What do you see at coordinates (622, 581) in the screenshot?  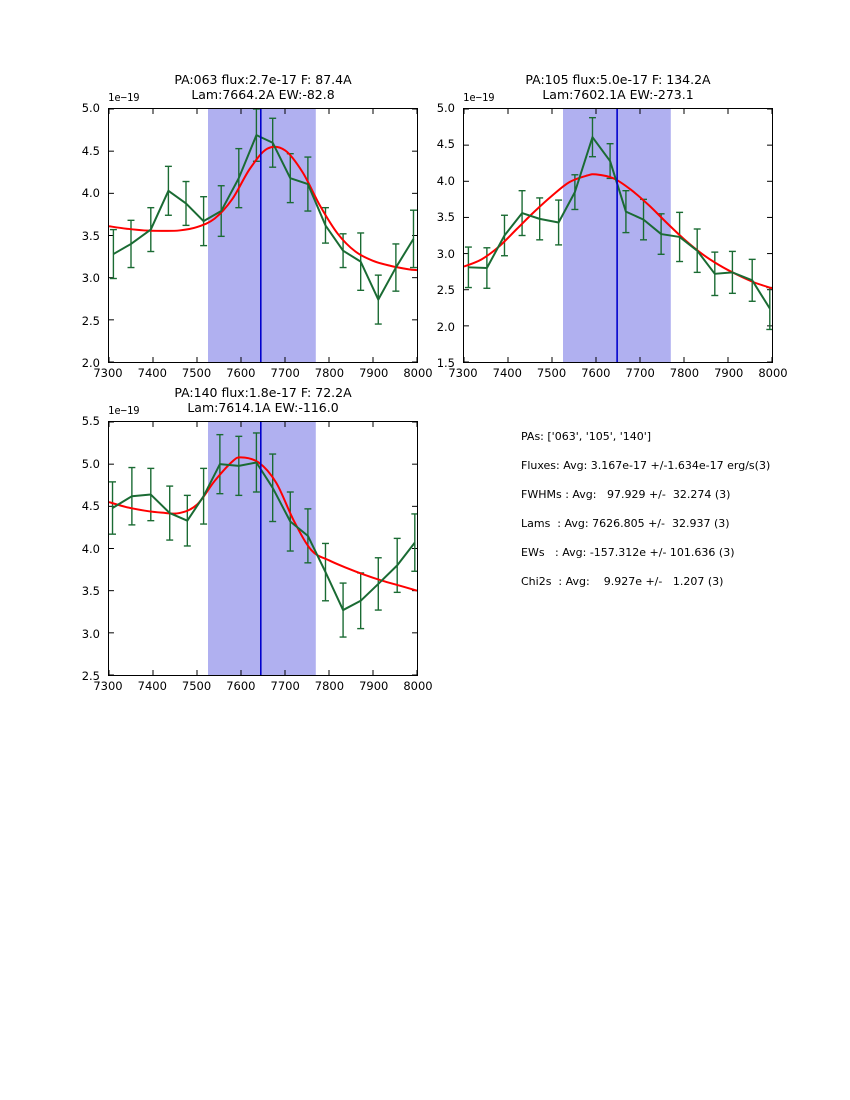 I see `summary-line-chi2s: Chi2s : Avg: 9.927e +/- 1.207 (3)` at bounding box center [622, 581].